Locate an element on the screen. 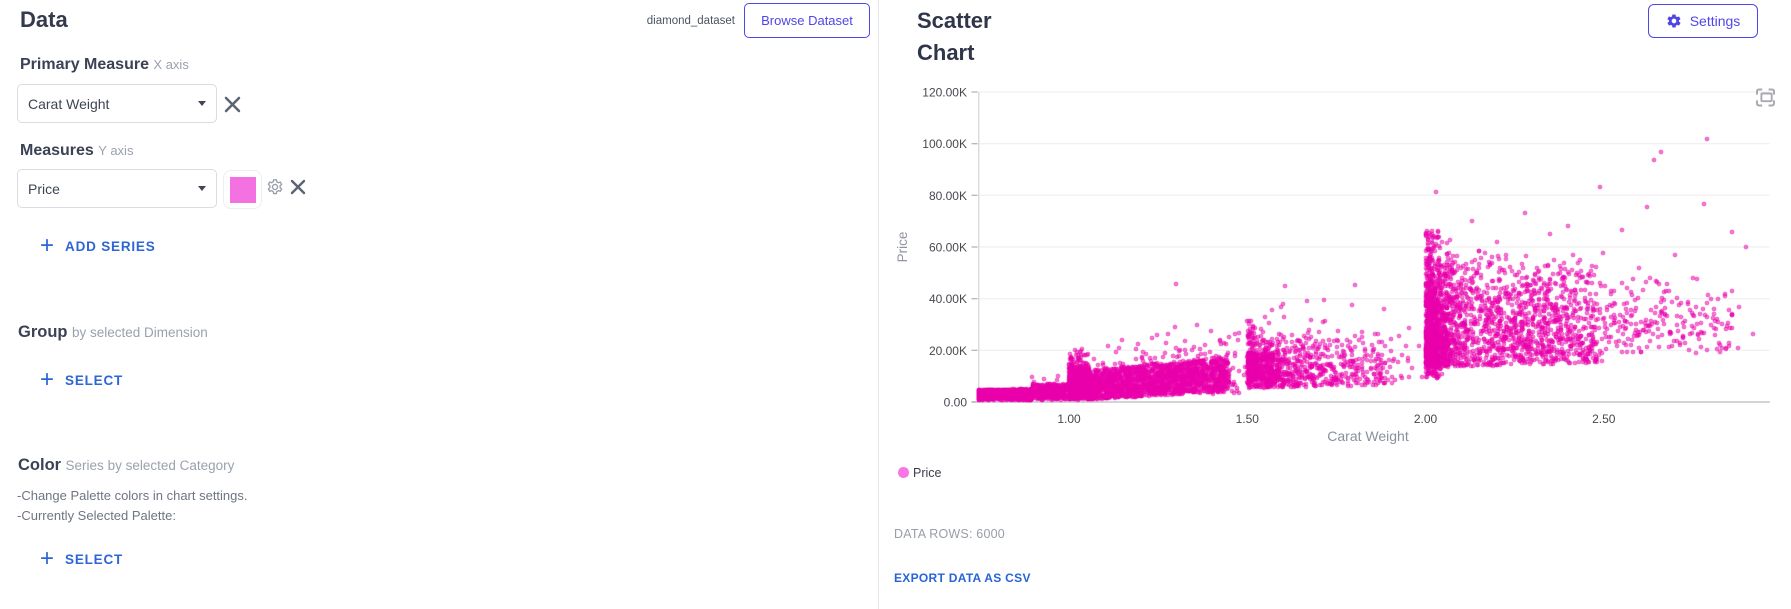  svg-text: 2.00 is located at coordinates (1426, 419).